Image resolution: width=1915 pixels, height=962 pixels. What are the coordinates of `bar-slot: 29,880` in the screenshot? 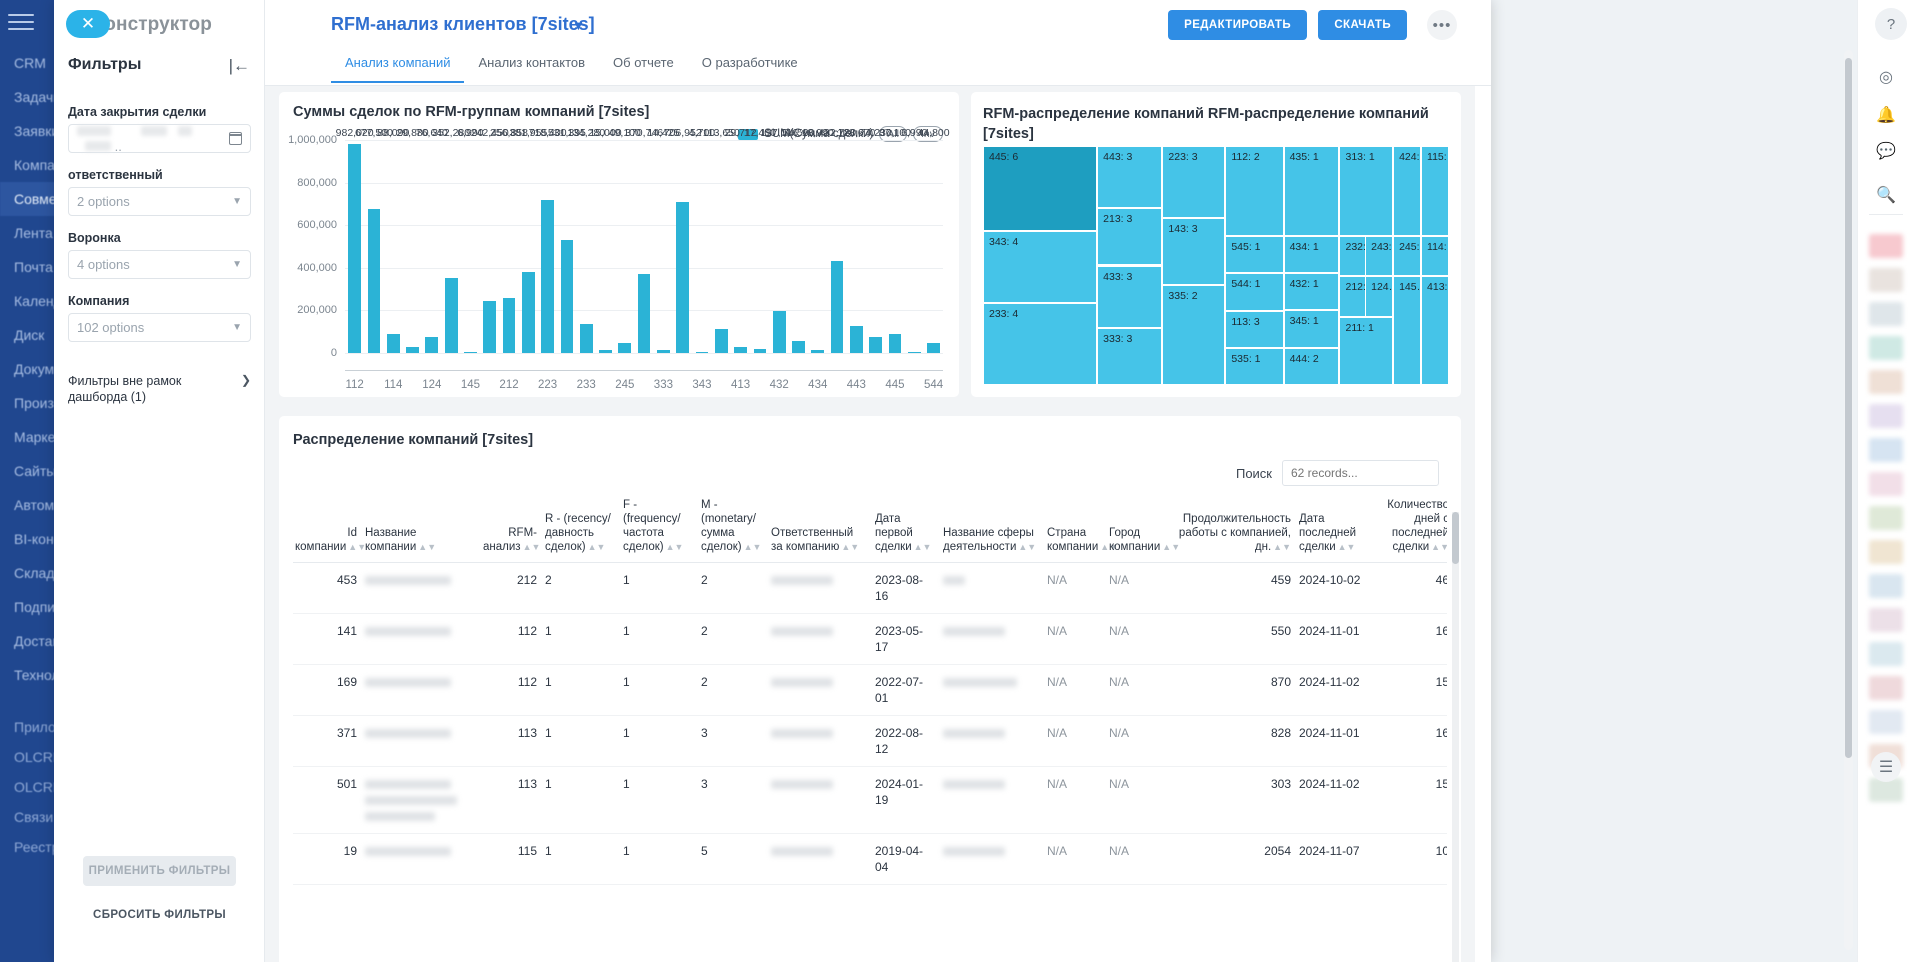 It's located at (412, 240).